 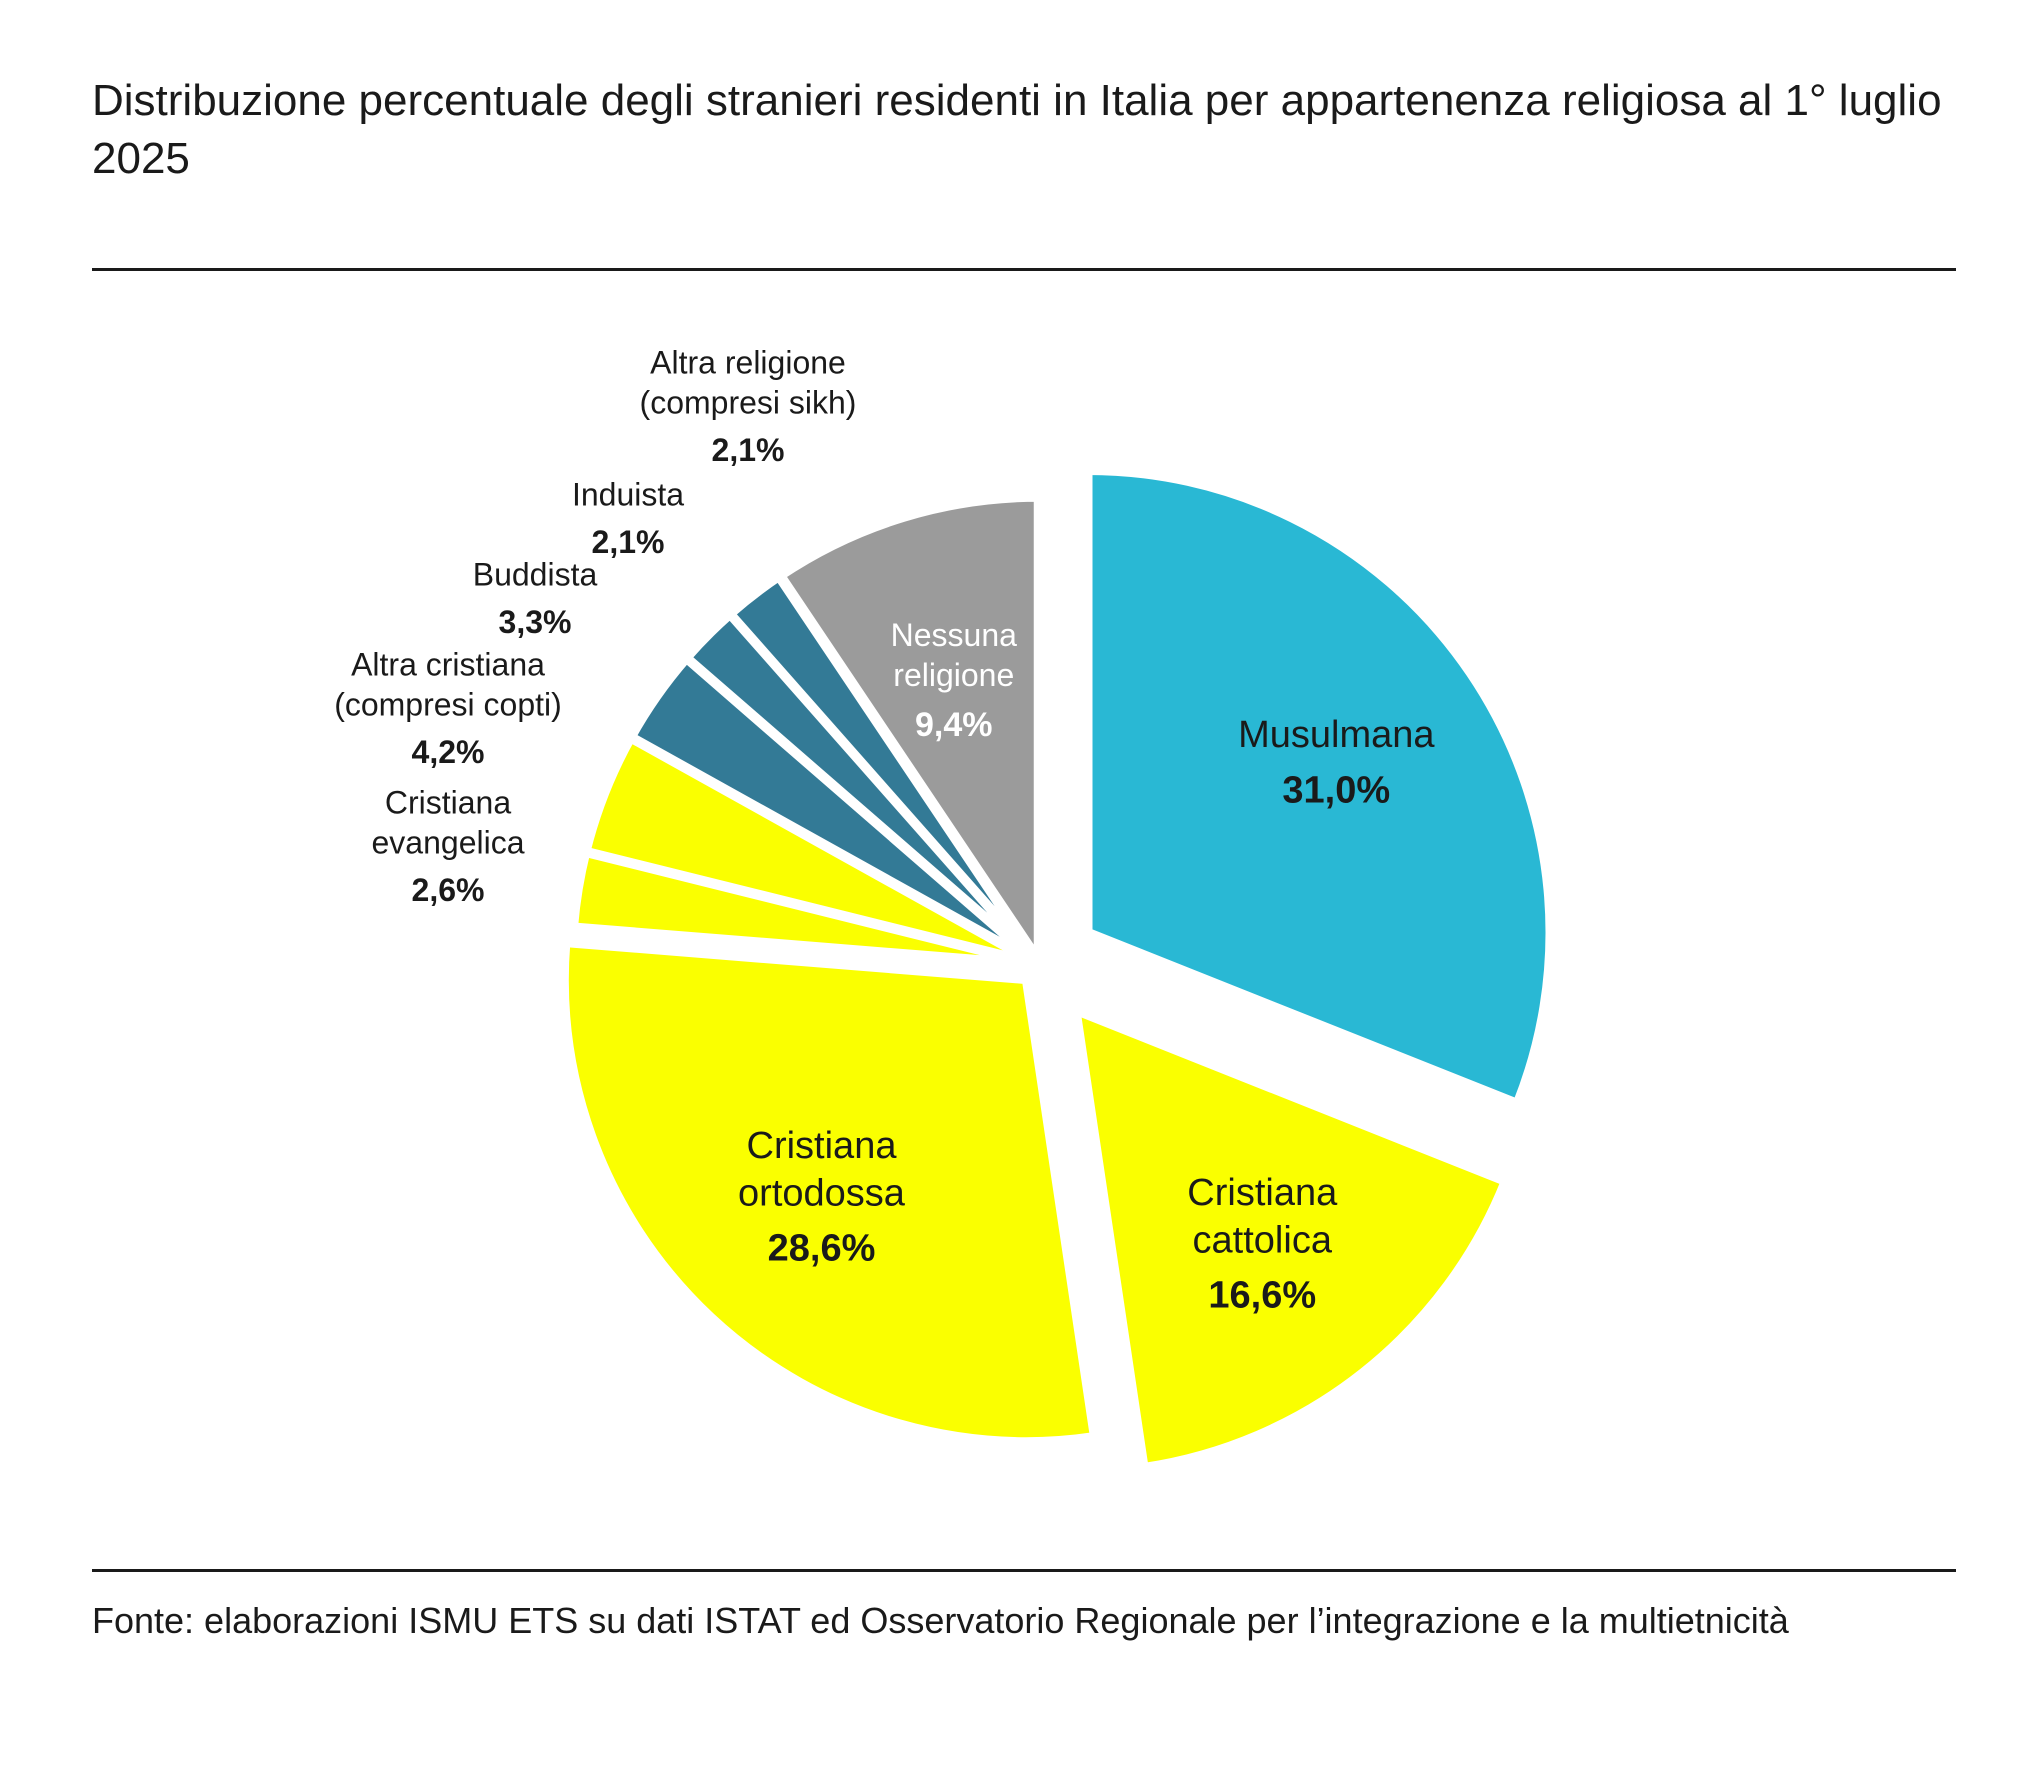 What do you see at coordinates (822, 1146) in the screenshot?
I see `slice-name-ortodossa-0: Cristiana` at bounding box center [822, 1146].